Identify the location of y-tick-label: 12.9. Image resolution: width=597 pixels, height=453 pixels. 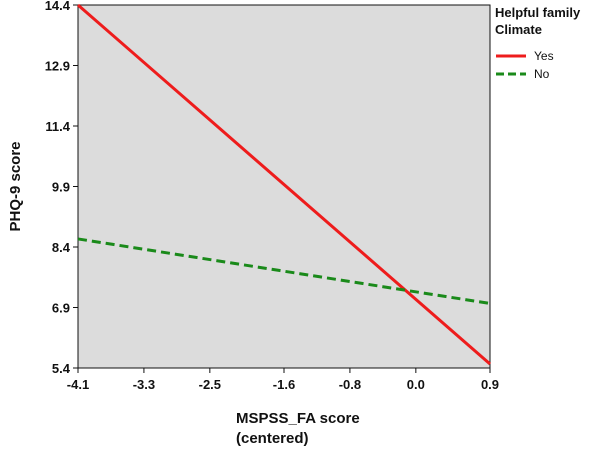
(57, 66).